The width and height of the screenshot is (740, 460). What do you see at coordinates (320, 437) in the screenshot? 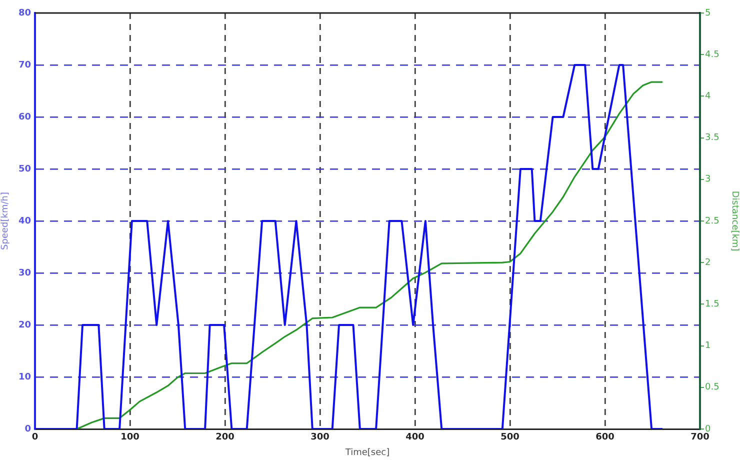
I see `x-tick-label: 300` at bounding box center [320, 437].